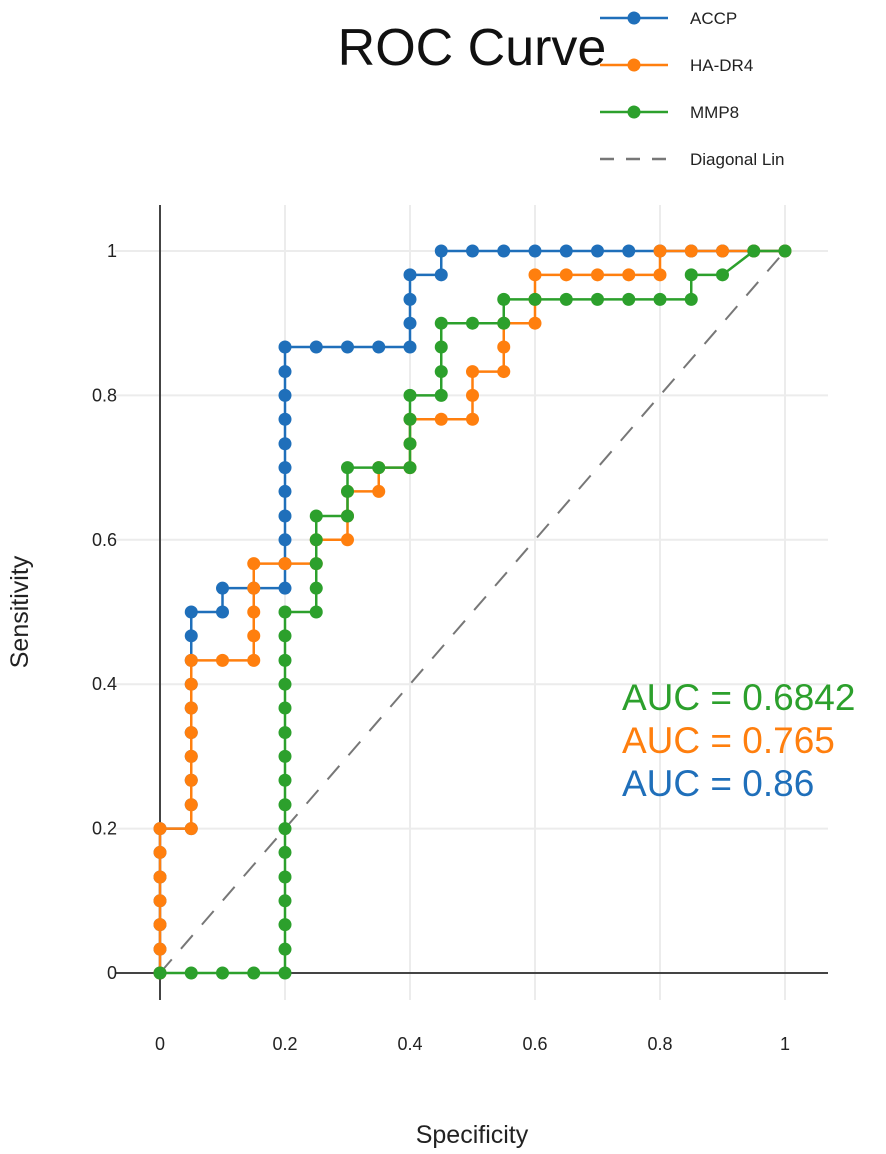 The height and width of the screenshot is (1154, 886). What do you see at coordinates (472, 1135) in the screenshot?
I see `x-axis-label: Specificity` at bounding box center [472, 1135].